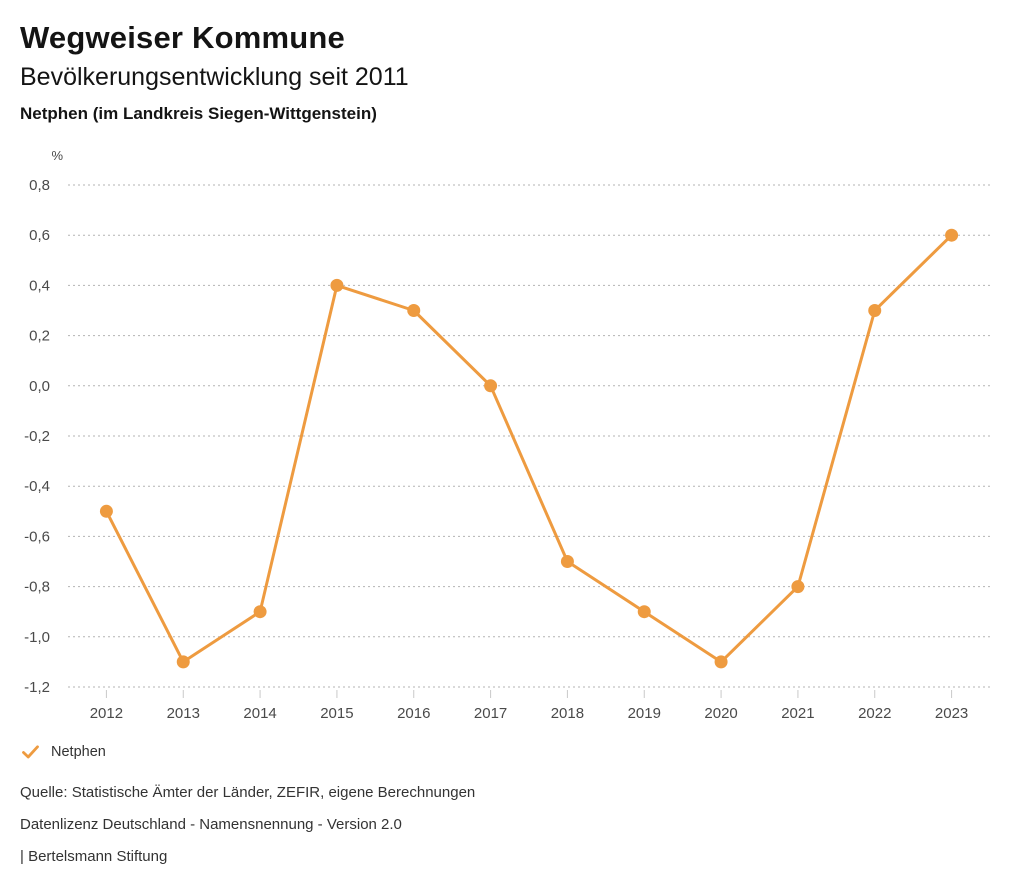  What do you see at coordinates (57, 155) in the screenshot?
I see `y-axis-unit-label: %` at bounding box center [57, 155].